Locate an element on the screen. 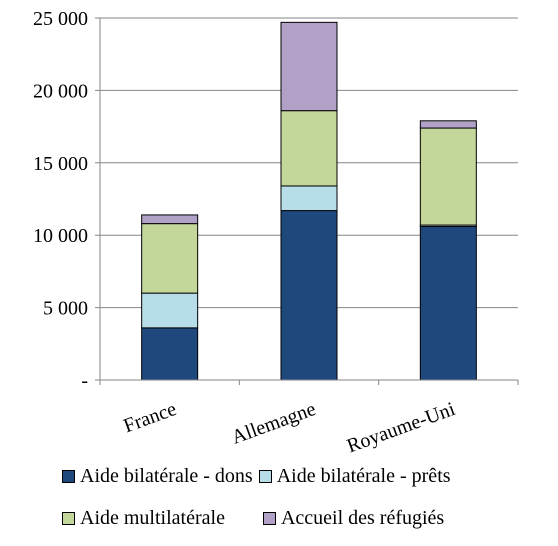 The width and height of the screenshot is (558, 546). legend-item-bilateral-dons: Aide bilatérale - dons is located at coordinates (157, 476).